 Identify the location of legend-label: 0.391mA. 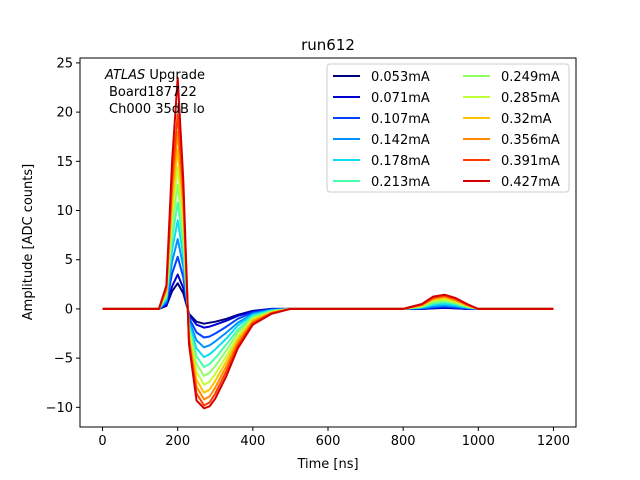
(530, 161).